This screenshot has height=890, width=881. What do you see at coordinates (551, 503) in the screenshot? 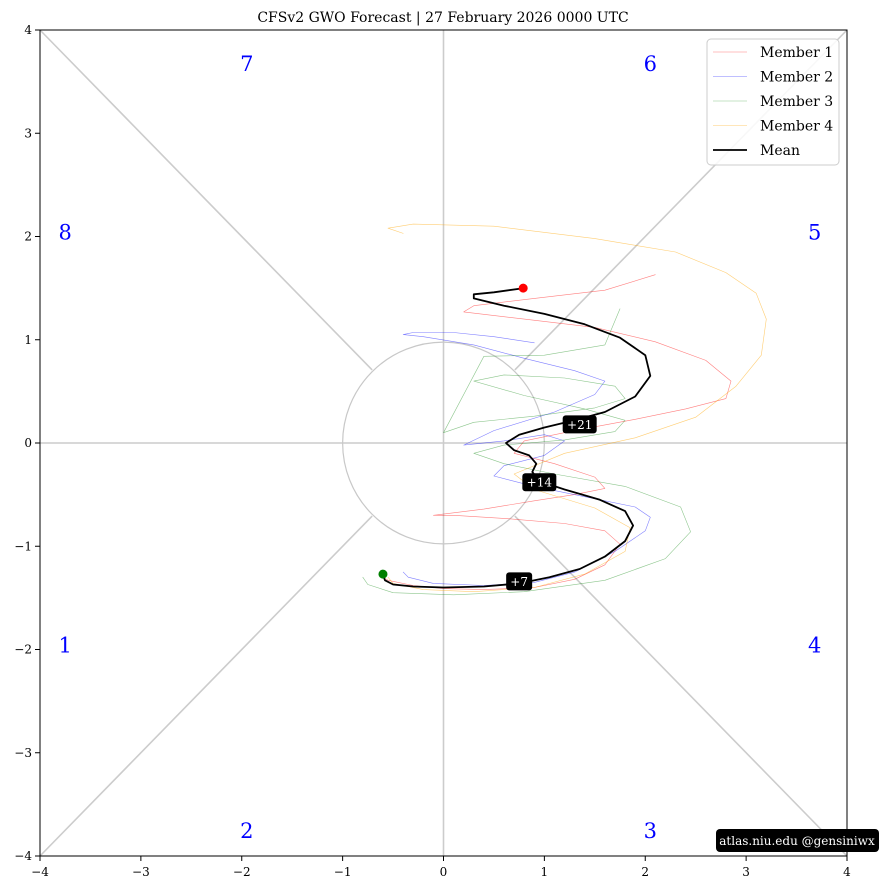
I see `day-labels: +7 +14 +21` at bounding box center [551, 503].